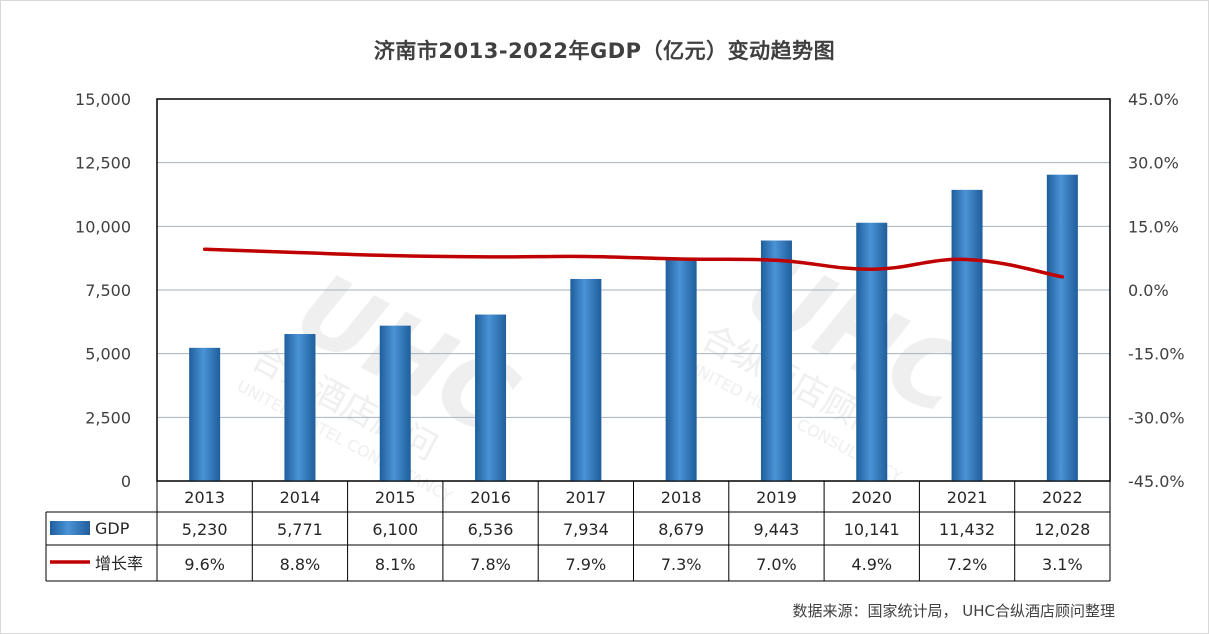 This screenshot has height=634, width=1209. What do you see at coordinates (872, 529) in the screenshot?
I see `gdp-value-label: 10,141` at bounding box center [872, 529].